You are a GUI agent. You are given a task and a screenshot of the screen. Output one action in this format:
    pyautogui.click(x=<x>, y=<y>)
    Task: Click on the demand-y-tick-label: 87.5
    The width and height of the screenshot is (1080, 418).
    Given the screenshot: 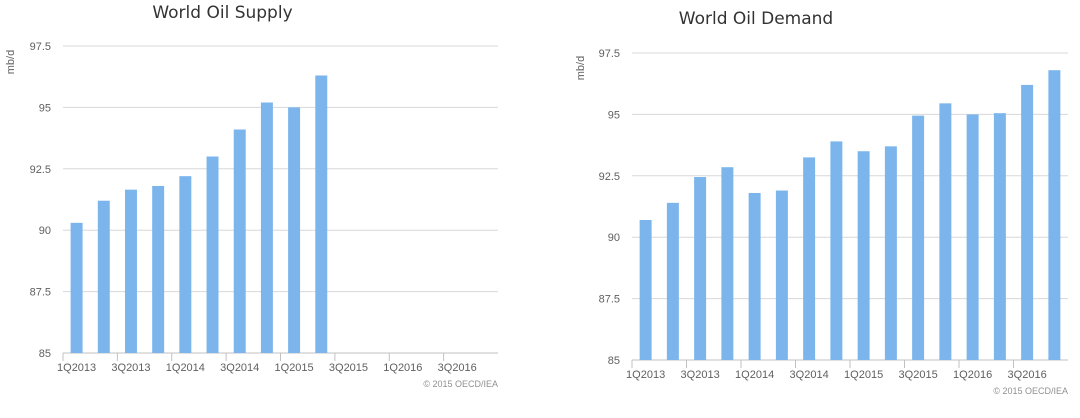 What is the action you would take?
    pyautogui.click(x=609, y=300)
    